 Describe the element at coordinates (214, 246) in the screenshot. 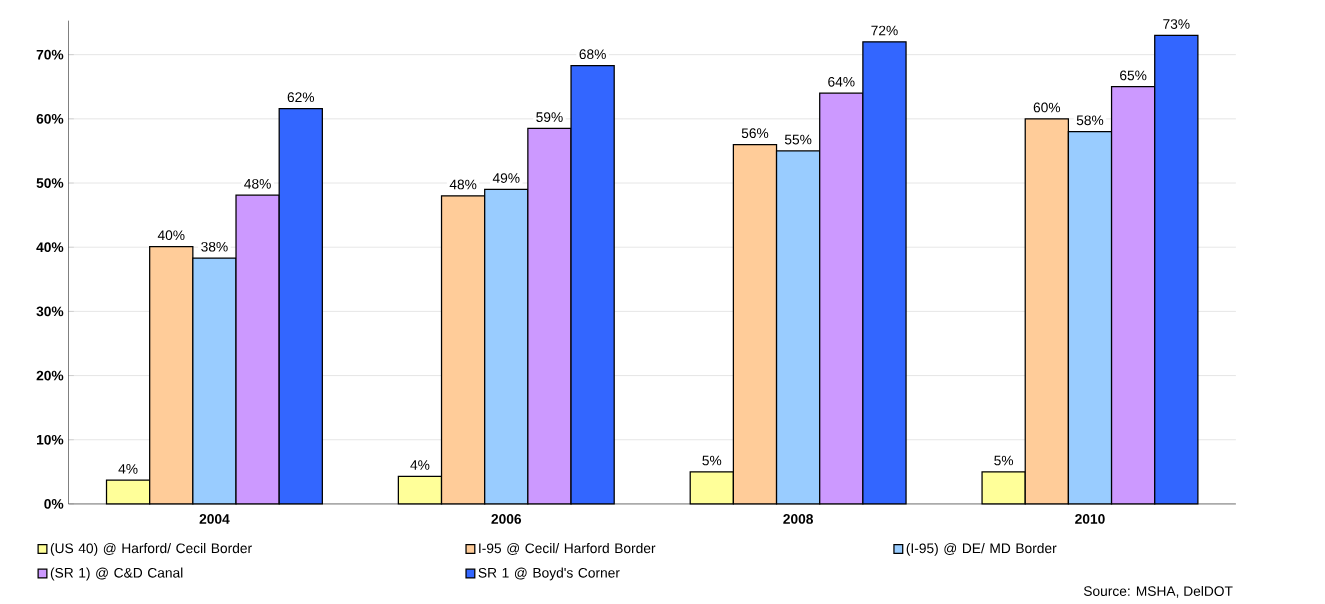

I see `data-label: 38%` at that location.